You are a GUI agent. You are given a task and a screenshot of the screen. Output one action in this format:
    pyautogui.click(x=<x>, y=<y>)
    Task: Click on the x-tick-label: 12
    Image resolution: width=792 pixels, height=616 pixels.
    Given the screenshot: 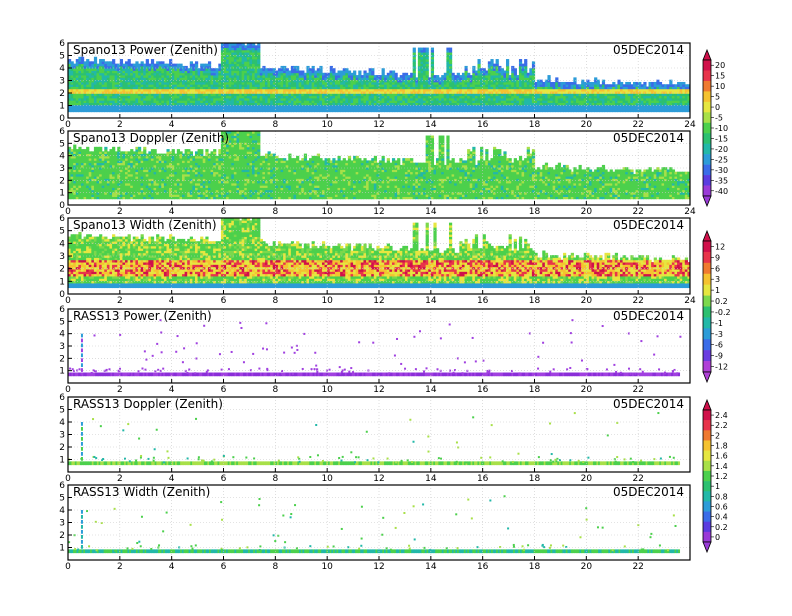 What is the action you would take?
    pyautogui.click(x=378, y=125)
    